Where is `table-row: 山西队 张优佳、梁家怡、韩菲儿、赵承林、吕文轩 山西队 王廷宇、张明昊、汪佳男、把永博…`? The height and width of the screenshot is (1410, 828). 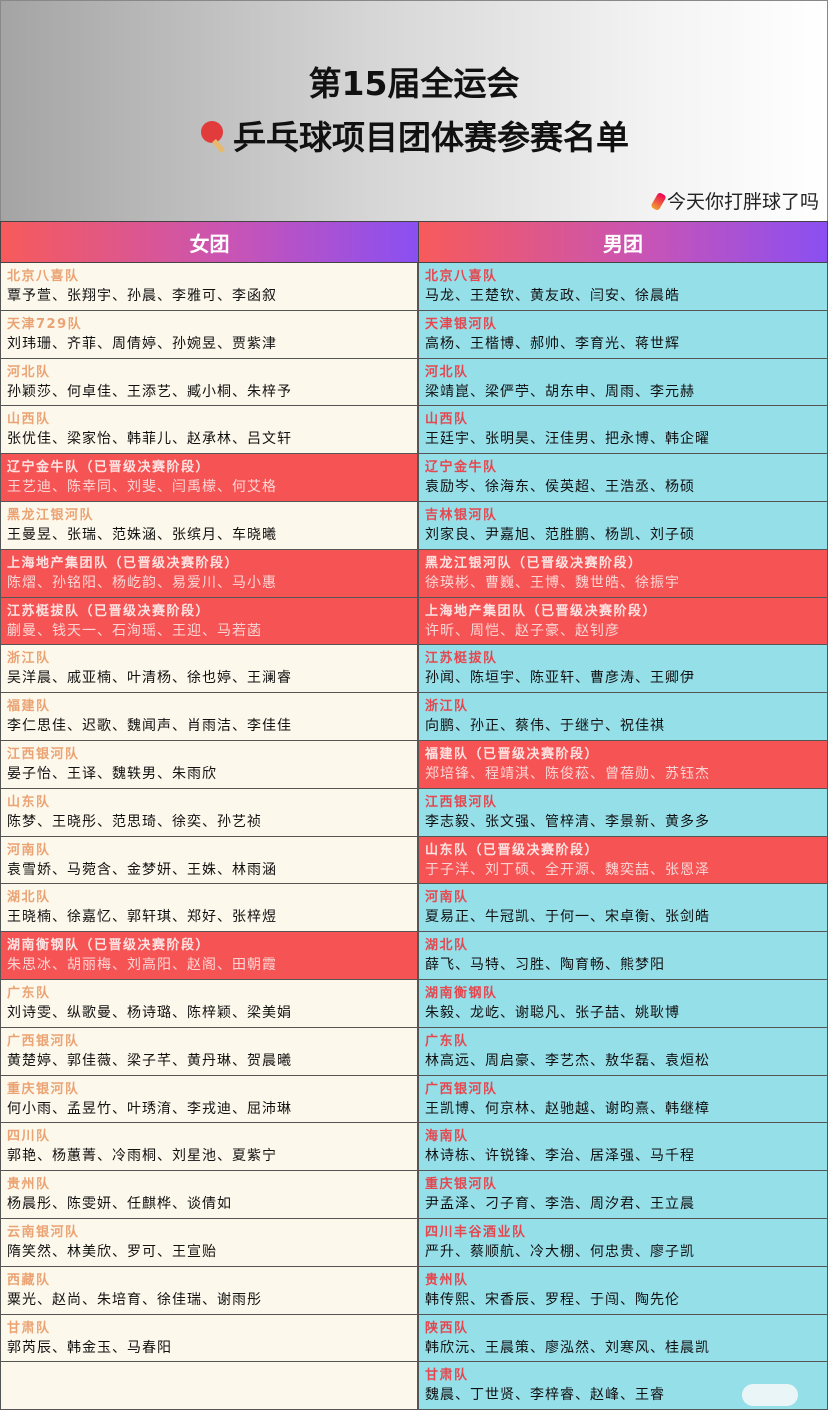 table-row: 山西队 张优佳、梁家怡、韩菲儿、赵承林、吕文轩 山西队 王廷宇、张明昊、汪佳男、把永博… is located at coordinates (414, 430).